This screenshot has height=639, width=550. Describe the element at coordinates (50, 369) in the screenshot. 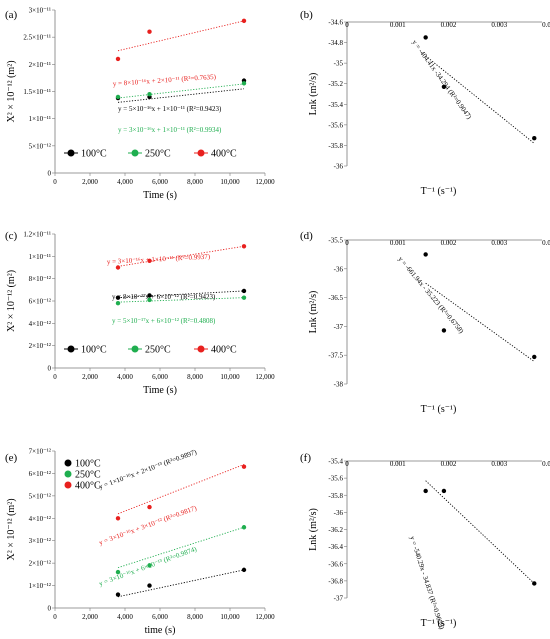

I see `panel-c-y-tick-label: 0` at that location.